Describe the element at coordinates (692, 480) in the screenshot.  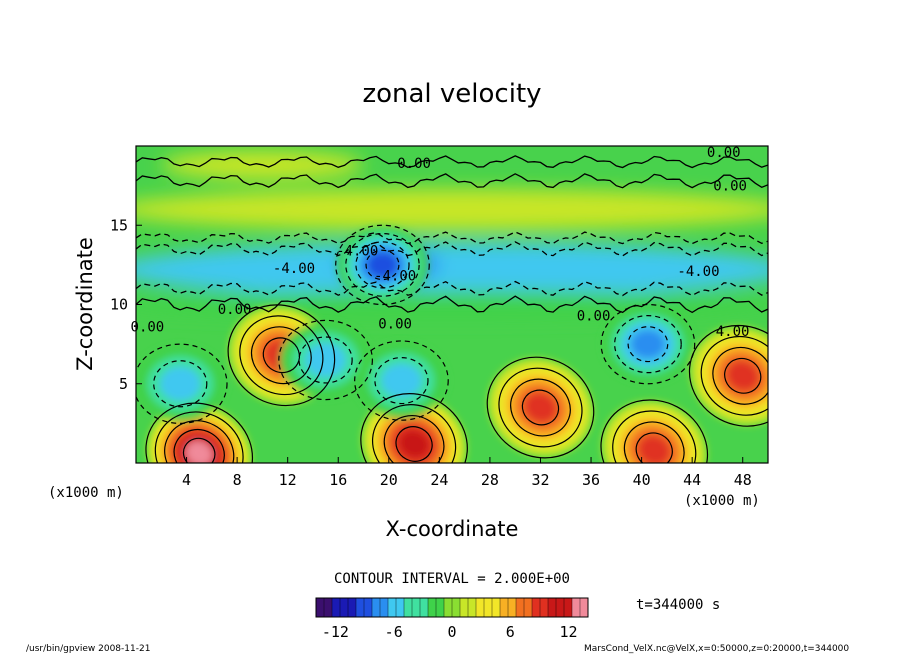
I see `x-tick-label: 44` at that location.